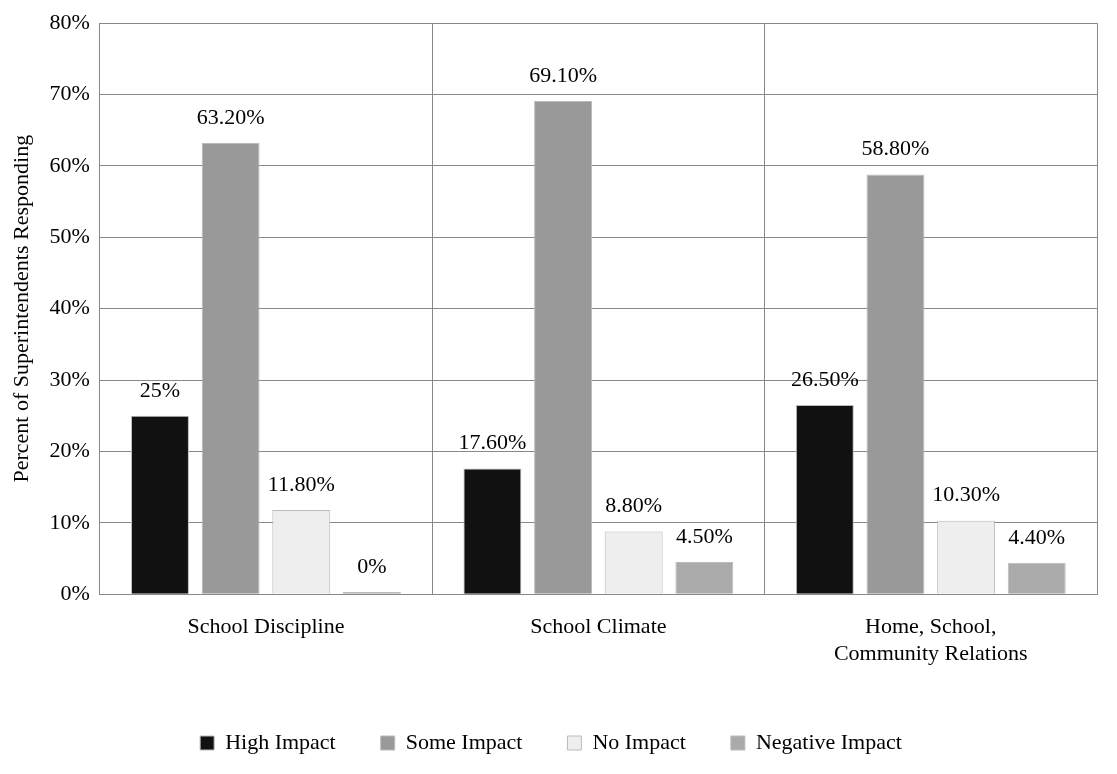  I want to click on data-label: 69.10%, so click(563, 74).